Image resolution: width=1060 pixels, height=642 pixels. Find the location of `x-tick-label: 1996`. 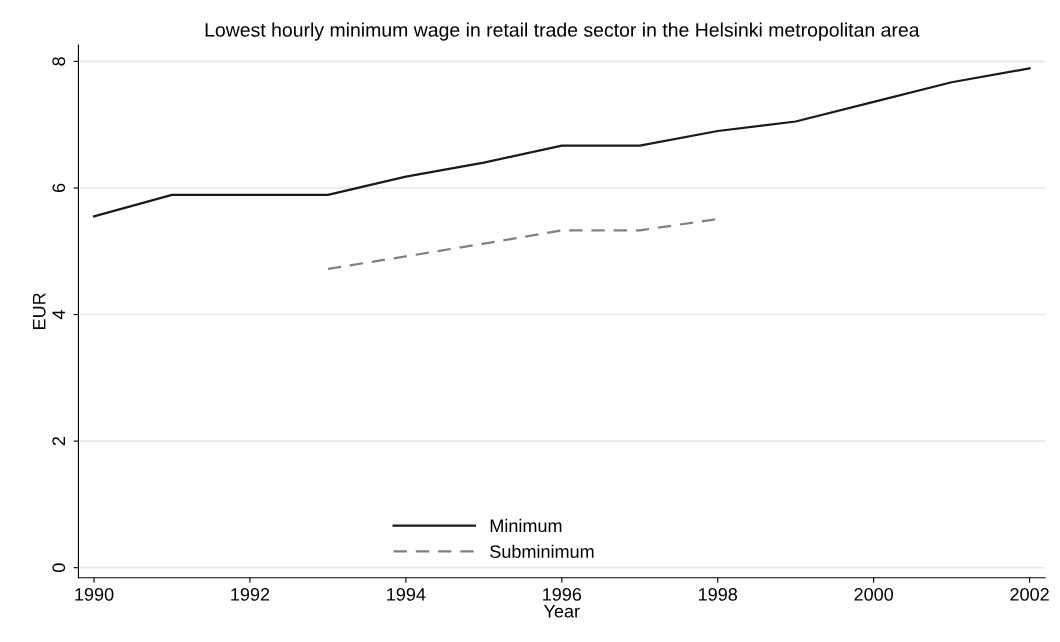

x-tick-label: 1996 is located at coordinates (562, 594).